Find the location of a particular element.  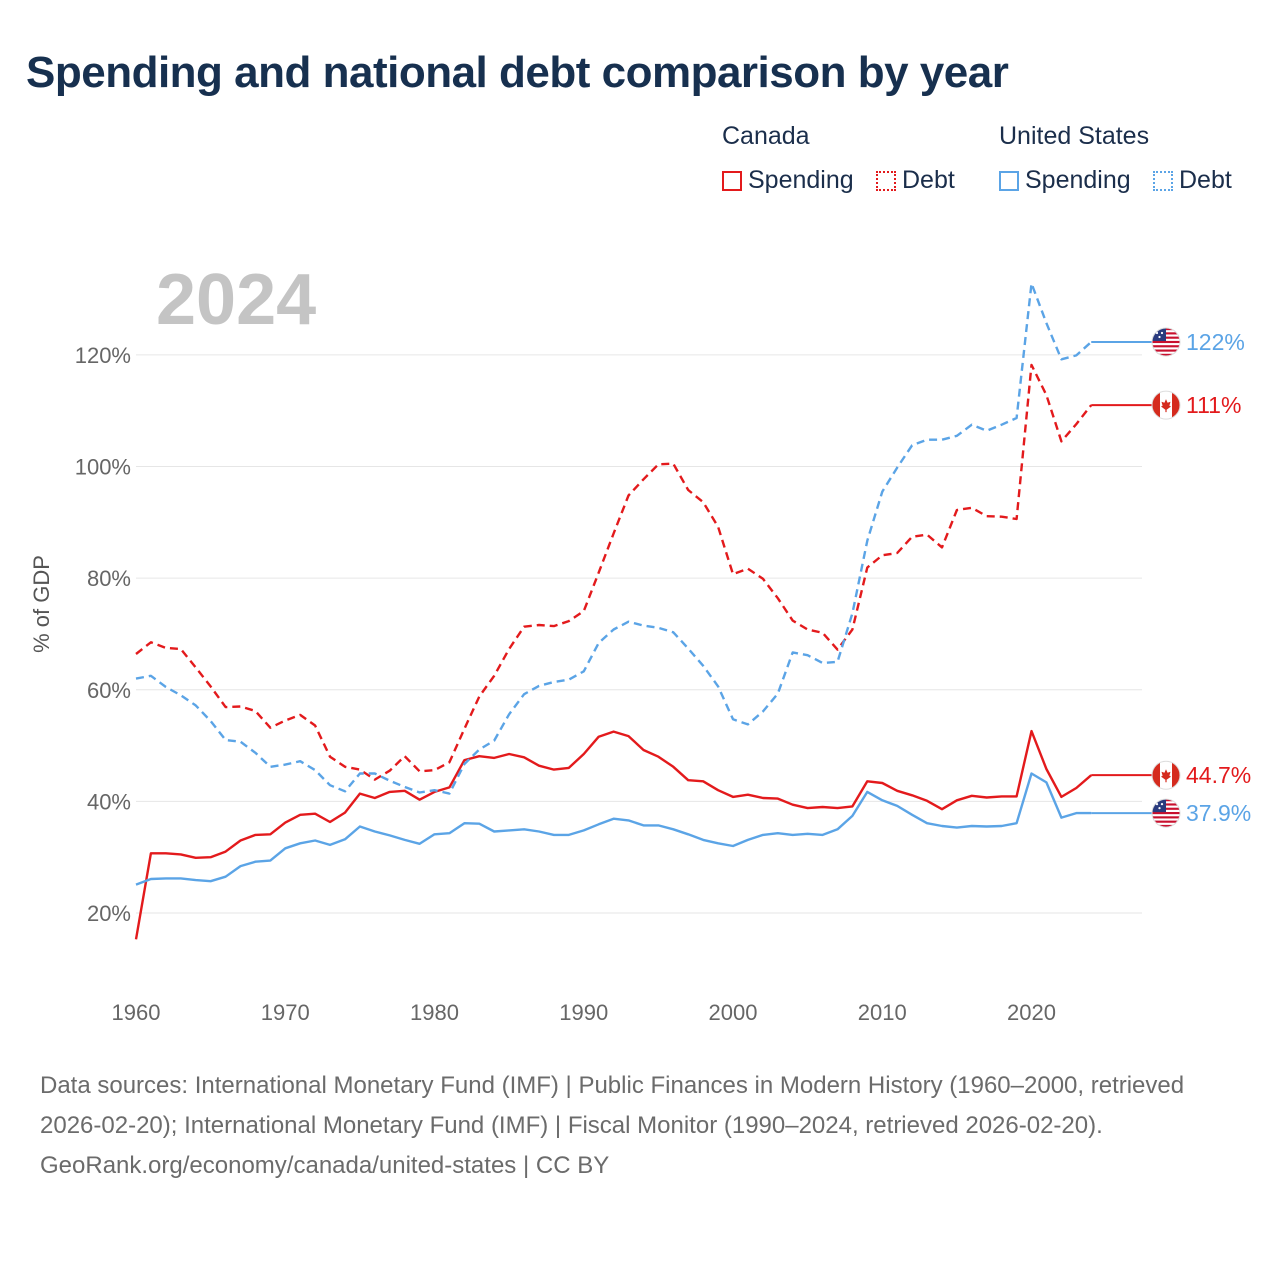

y-tick-label: 80% is located at coordinates (109, 578).